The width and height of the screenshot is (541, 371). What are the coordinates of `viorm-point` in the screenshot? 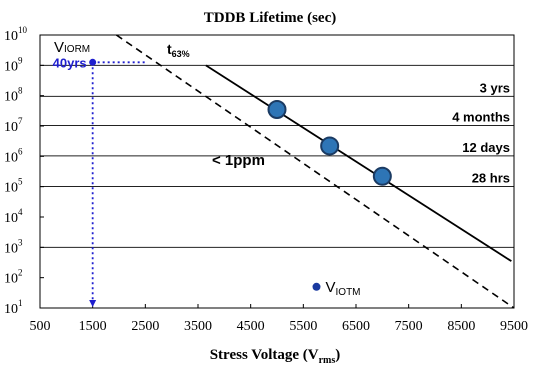 It's located at (93, 62).